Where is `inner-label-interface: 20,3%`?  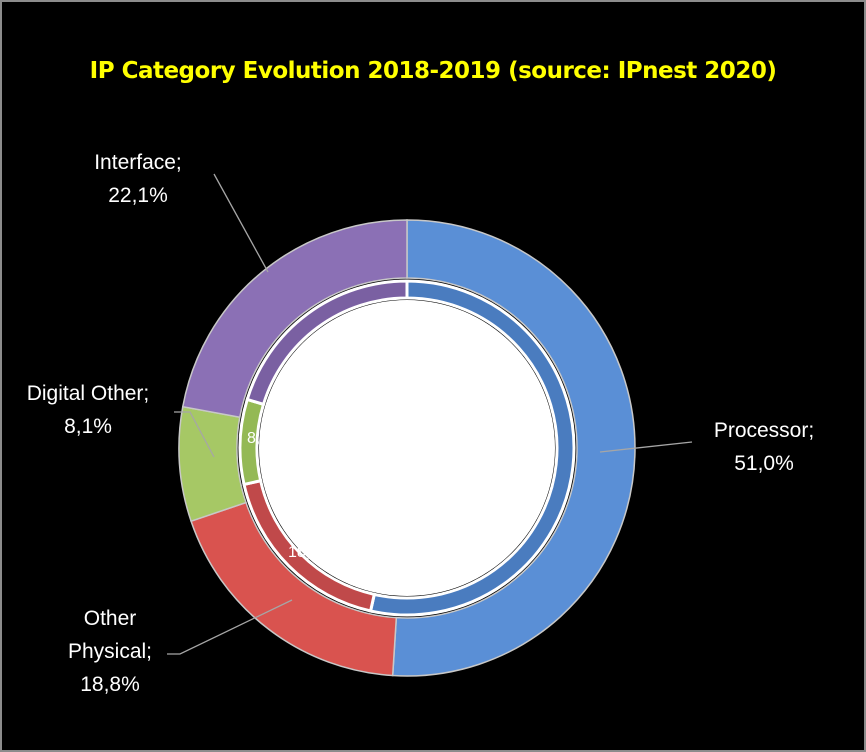
inner-label-interface: 20,3% is located at coordinates (353, 370).